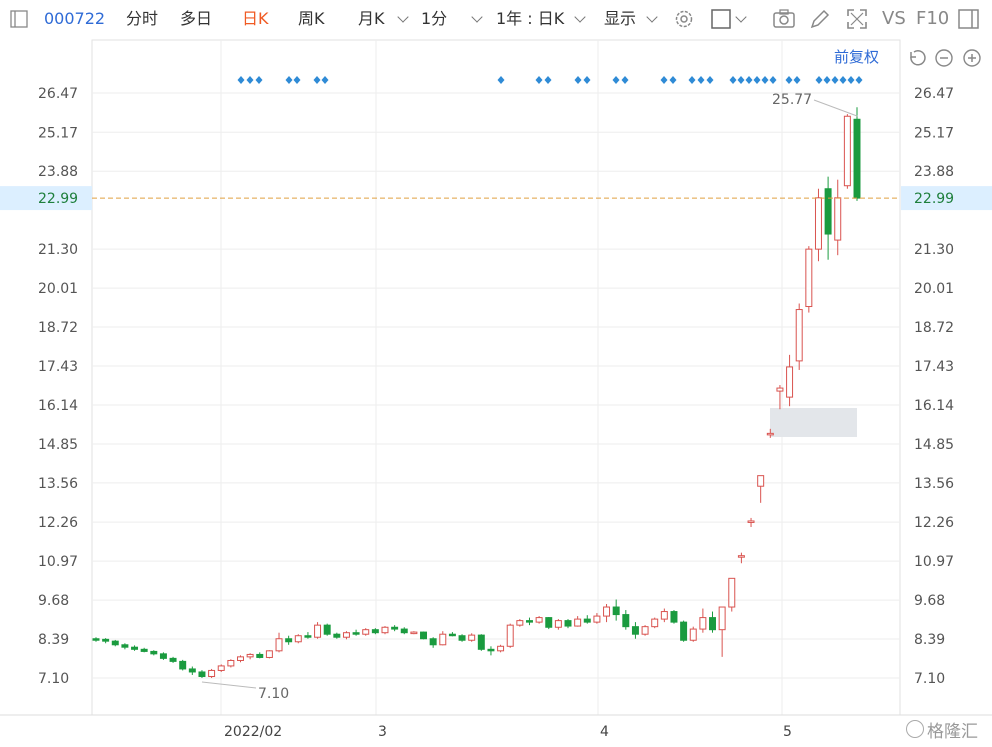 This screenshot has height=747, width=992. I want to click on tab-daily-k: 日K, so click(255, 18).